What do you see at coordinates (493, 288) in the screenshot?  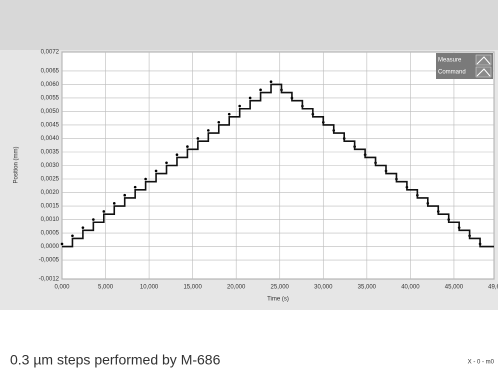 I see `x-tick-label: 49,6` at bounding box center [493, 288].